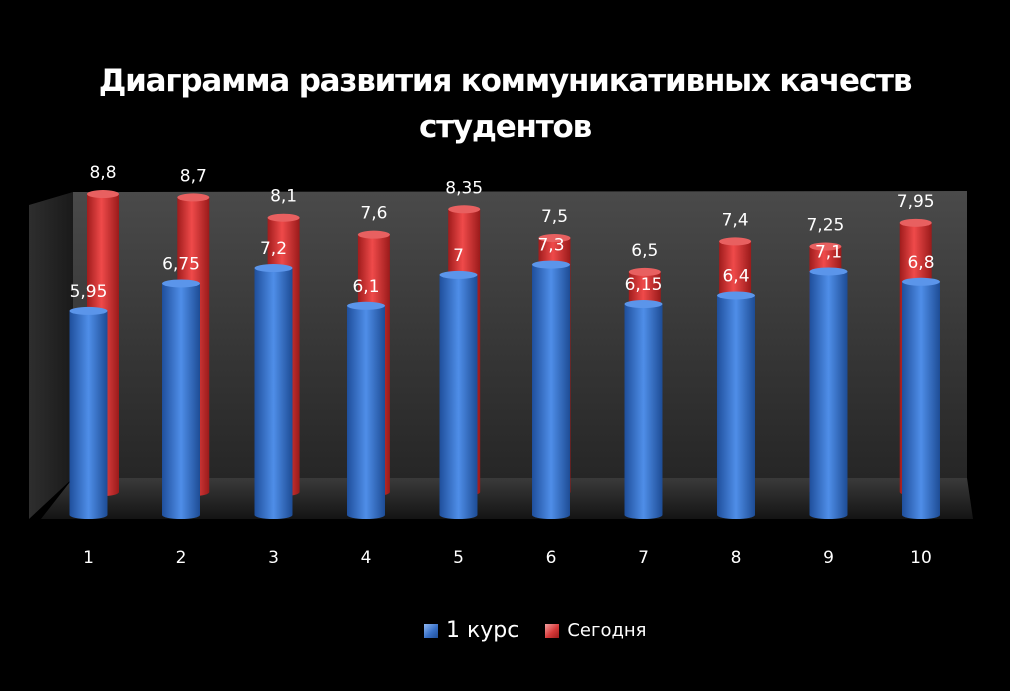 The image size is (1010, 691). What do you see at coordinates (643, 558) in the screenshot?
I see `x-tick-label-7: 7` at bounding box center [643, 558].